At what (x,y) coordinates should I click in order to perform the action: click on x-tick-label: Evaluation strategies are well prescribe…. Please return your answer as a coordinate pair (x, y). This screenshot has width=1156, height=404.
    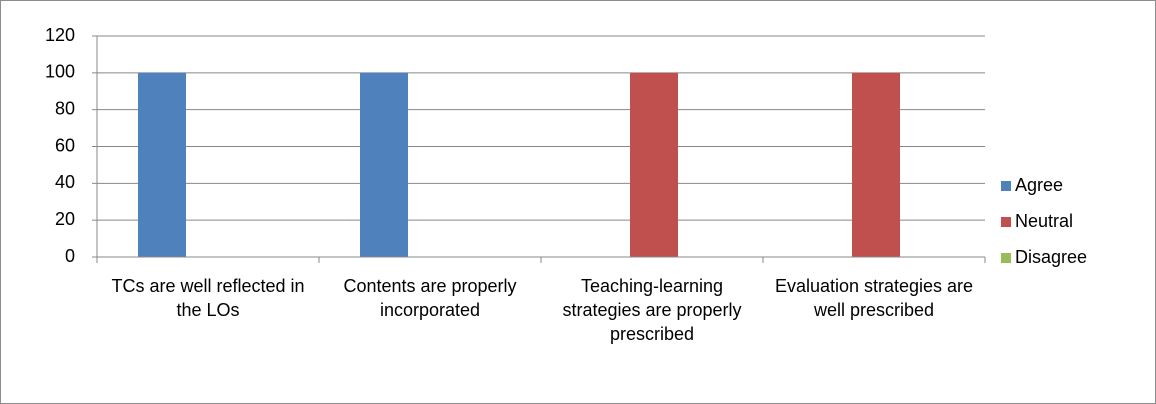
    Looking at the image, I should click on (874, 298).